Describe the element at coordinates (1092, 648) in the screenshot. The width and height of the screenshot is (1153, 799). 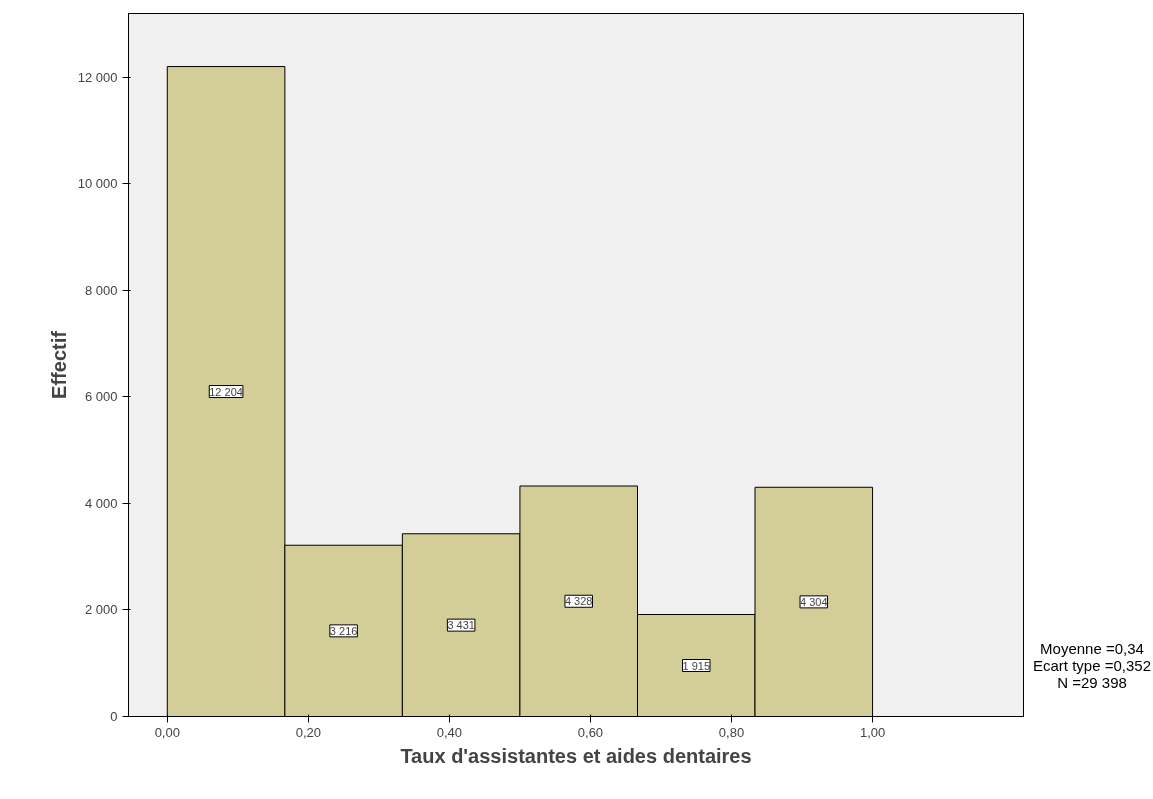
I see `text: Moyenne =0,34` at that location.